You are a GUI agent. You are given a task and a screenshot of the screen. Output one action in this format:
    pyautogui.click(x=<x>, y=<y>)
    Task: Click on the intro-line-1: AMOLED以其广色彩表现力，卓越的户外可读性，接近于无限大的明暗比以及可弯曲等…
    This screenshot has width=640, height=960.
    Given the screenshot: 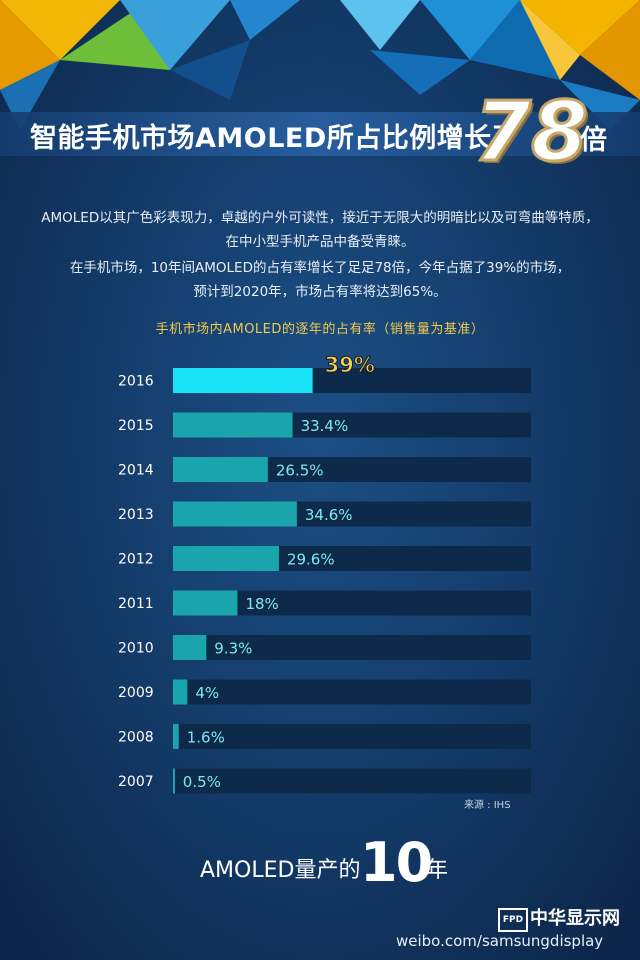 What is the action you would take?
    pyautogui.click(x=320, y=218)
    